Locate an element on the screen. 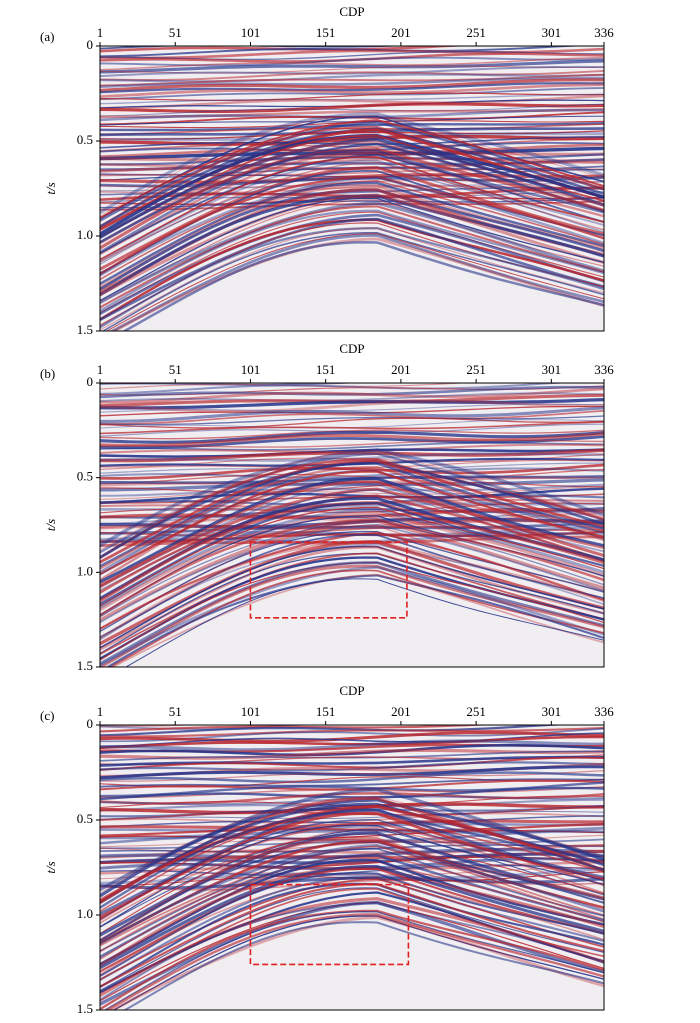  panel-label: (c) is located at coordinates (47, 715).